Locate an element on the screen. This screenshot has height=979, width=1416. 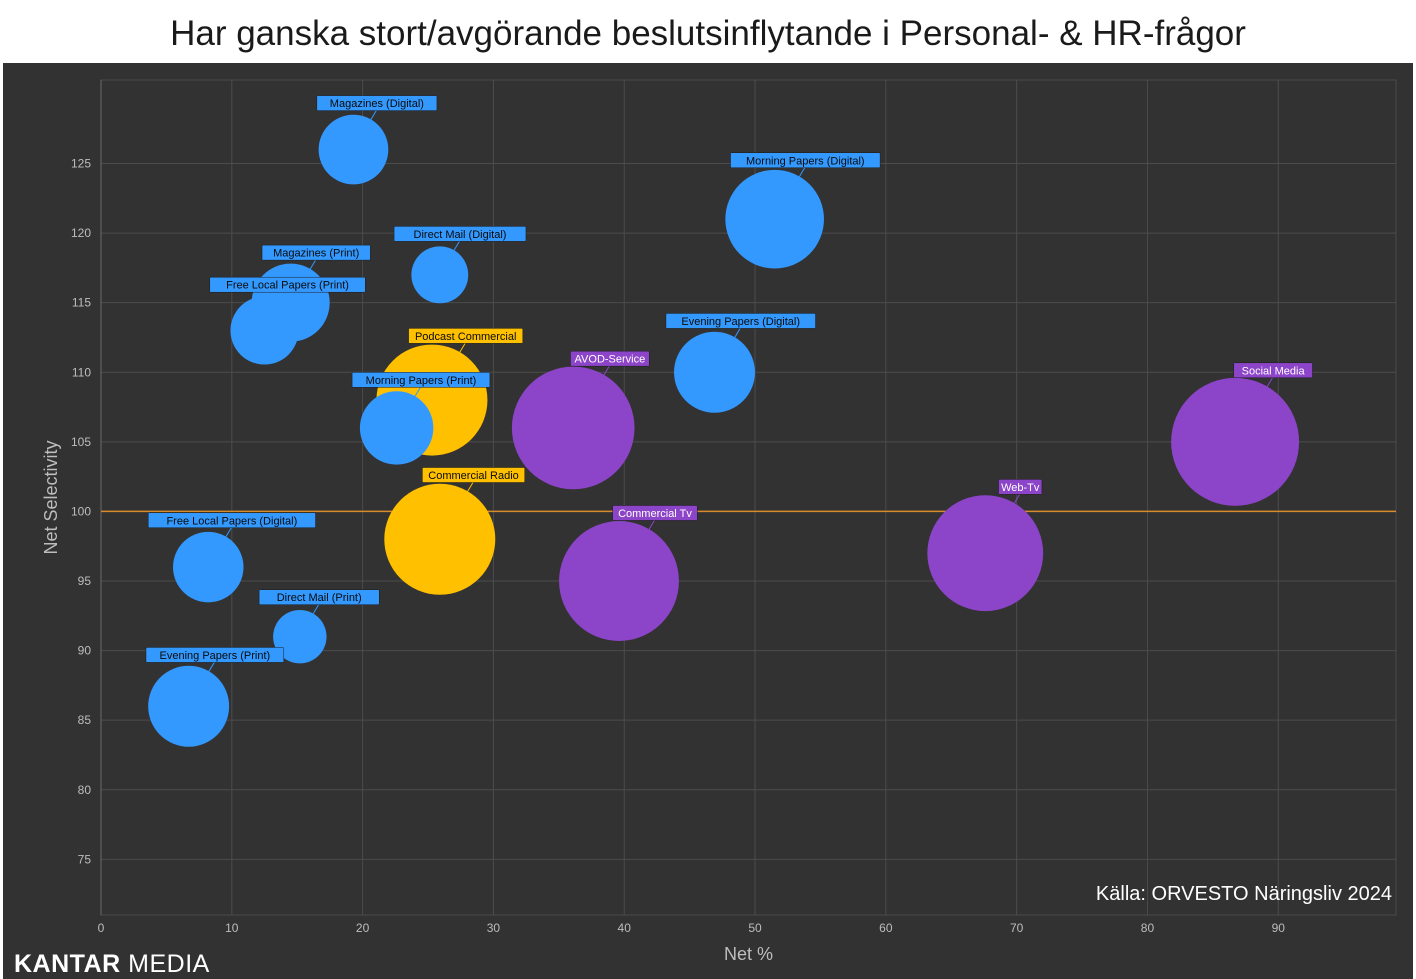
data-label: Podcast Commercial is located at coordinates (465, 337).